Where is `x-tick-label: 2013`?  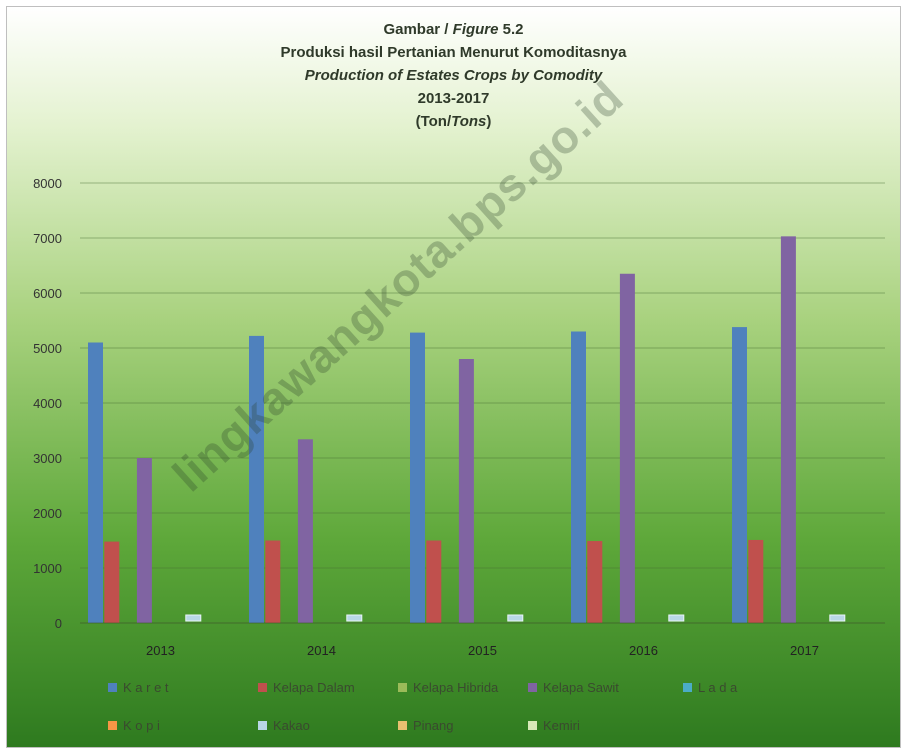
x-tick-label: 2013 is located at coordinates (160, 650).